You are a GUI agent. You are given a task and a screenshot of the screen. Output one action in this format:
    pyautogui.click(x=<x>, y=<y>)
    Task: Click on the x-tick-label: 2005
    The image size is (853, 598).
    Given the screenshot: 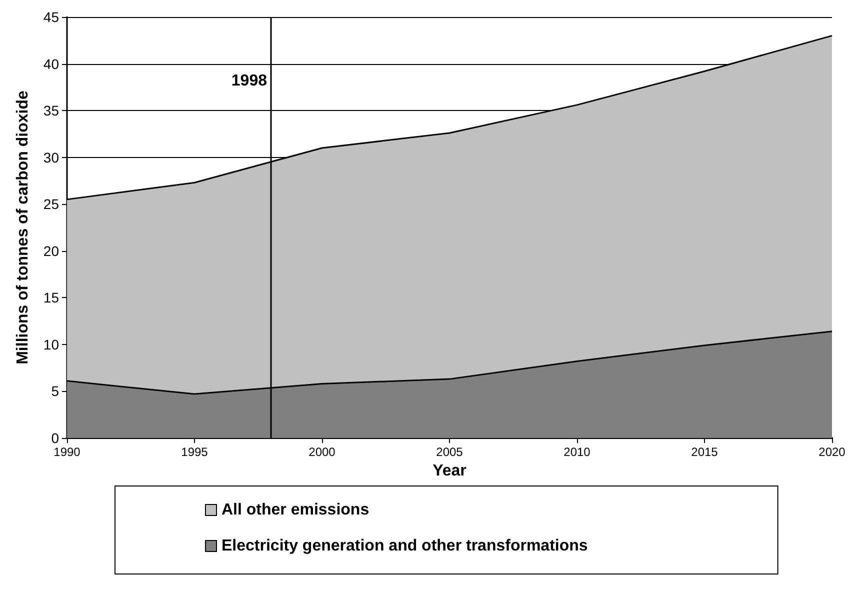 What is the action you would take?
    pyautogui.click(x=450, y=452)
    